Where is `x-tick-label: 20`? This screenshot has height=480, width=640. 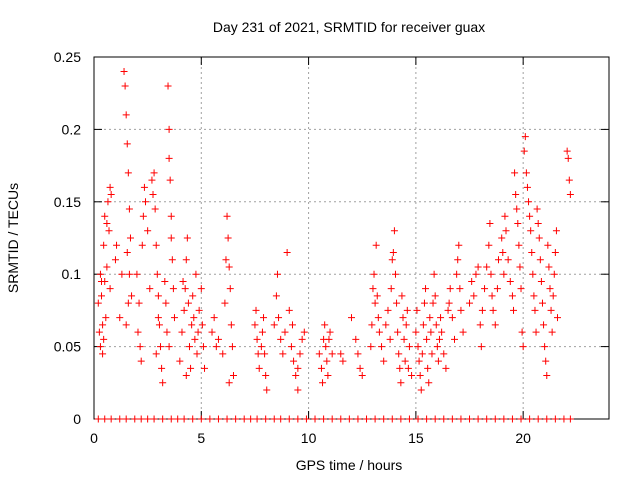 x-tick-label: 20 is located at coordinates (523, 438).